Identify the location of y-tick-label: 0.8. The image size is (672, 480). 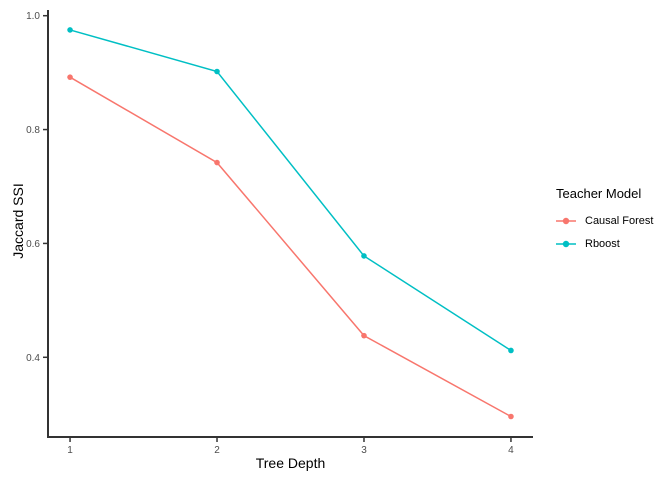
(33, 130).